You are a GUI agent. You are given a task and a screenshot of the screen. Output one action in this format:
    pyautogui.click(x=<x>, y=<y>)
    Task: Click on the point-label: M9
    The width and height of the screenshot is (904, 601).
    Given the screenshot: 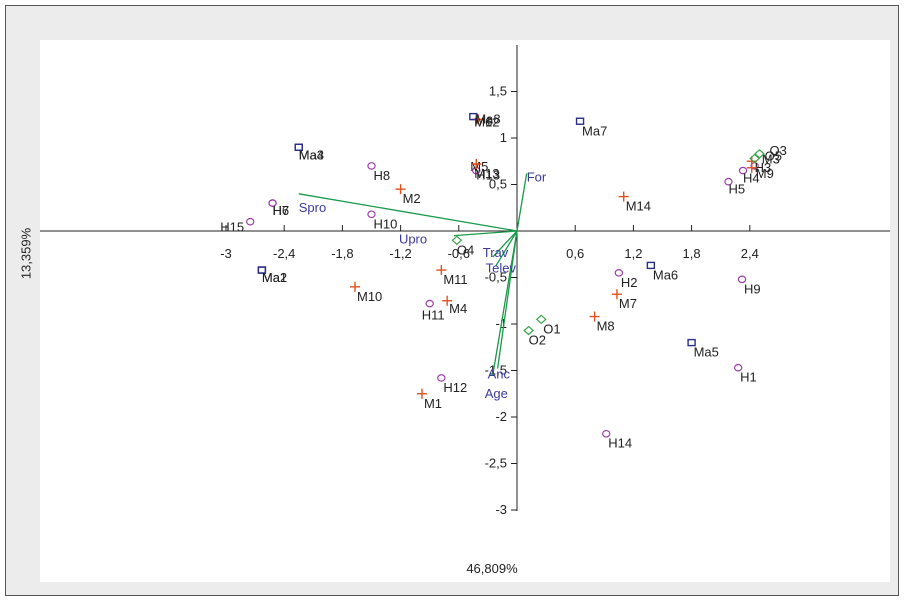 What is the action you would take?
    pyautogui.click(x=765, y=173)
    